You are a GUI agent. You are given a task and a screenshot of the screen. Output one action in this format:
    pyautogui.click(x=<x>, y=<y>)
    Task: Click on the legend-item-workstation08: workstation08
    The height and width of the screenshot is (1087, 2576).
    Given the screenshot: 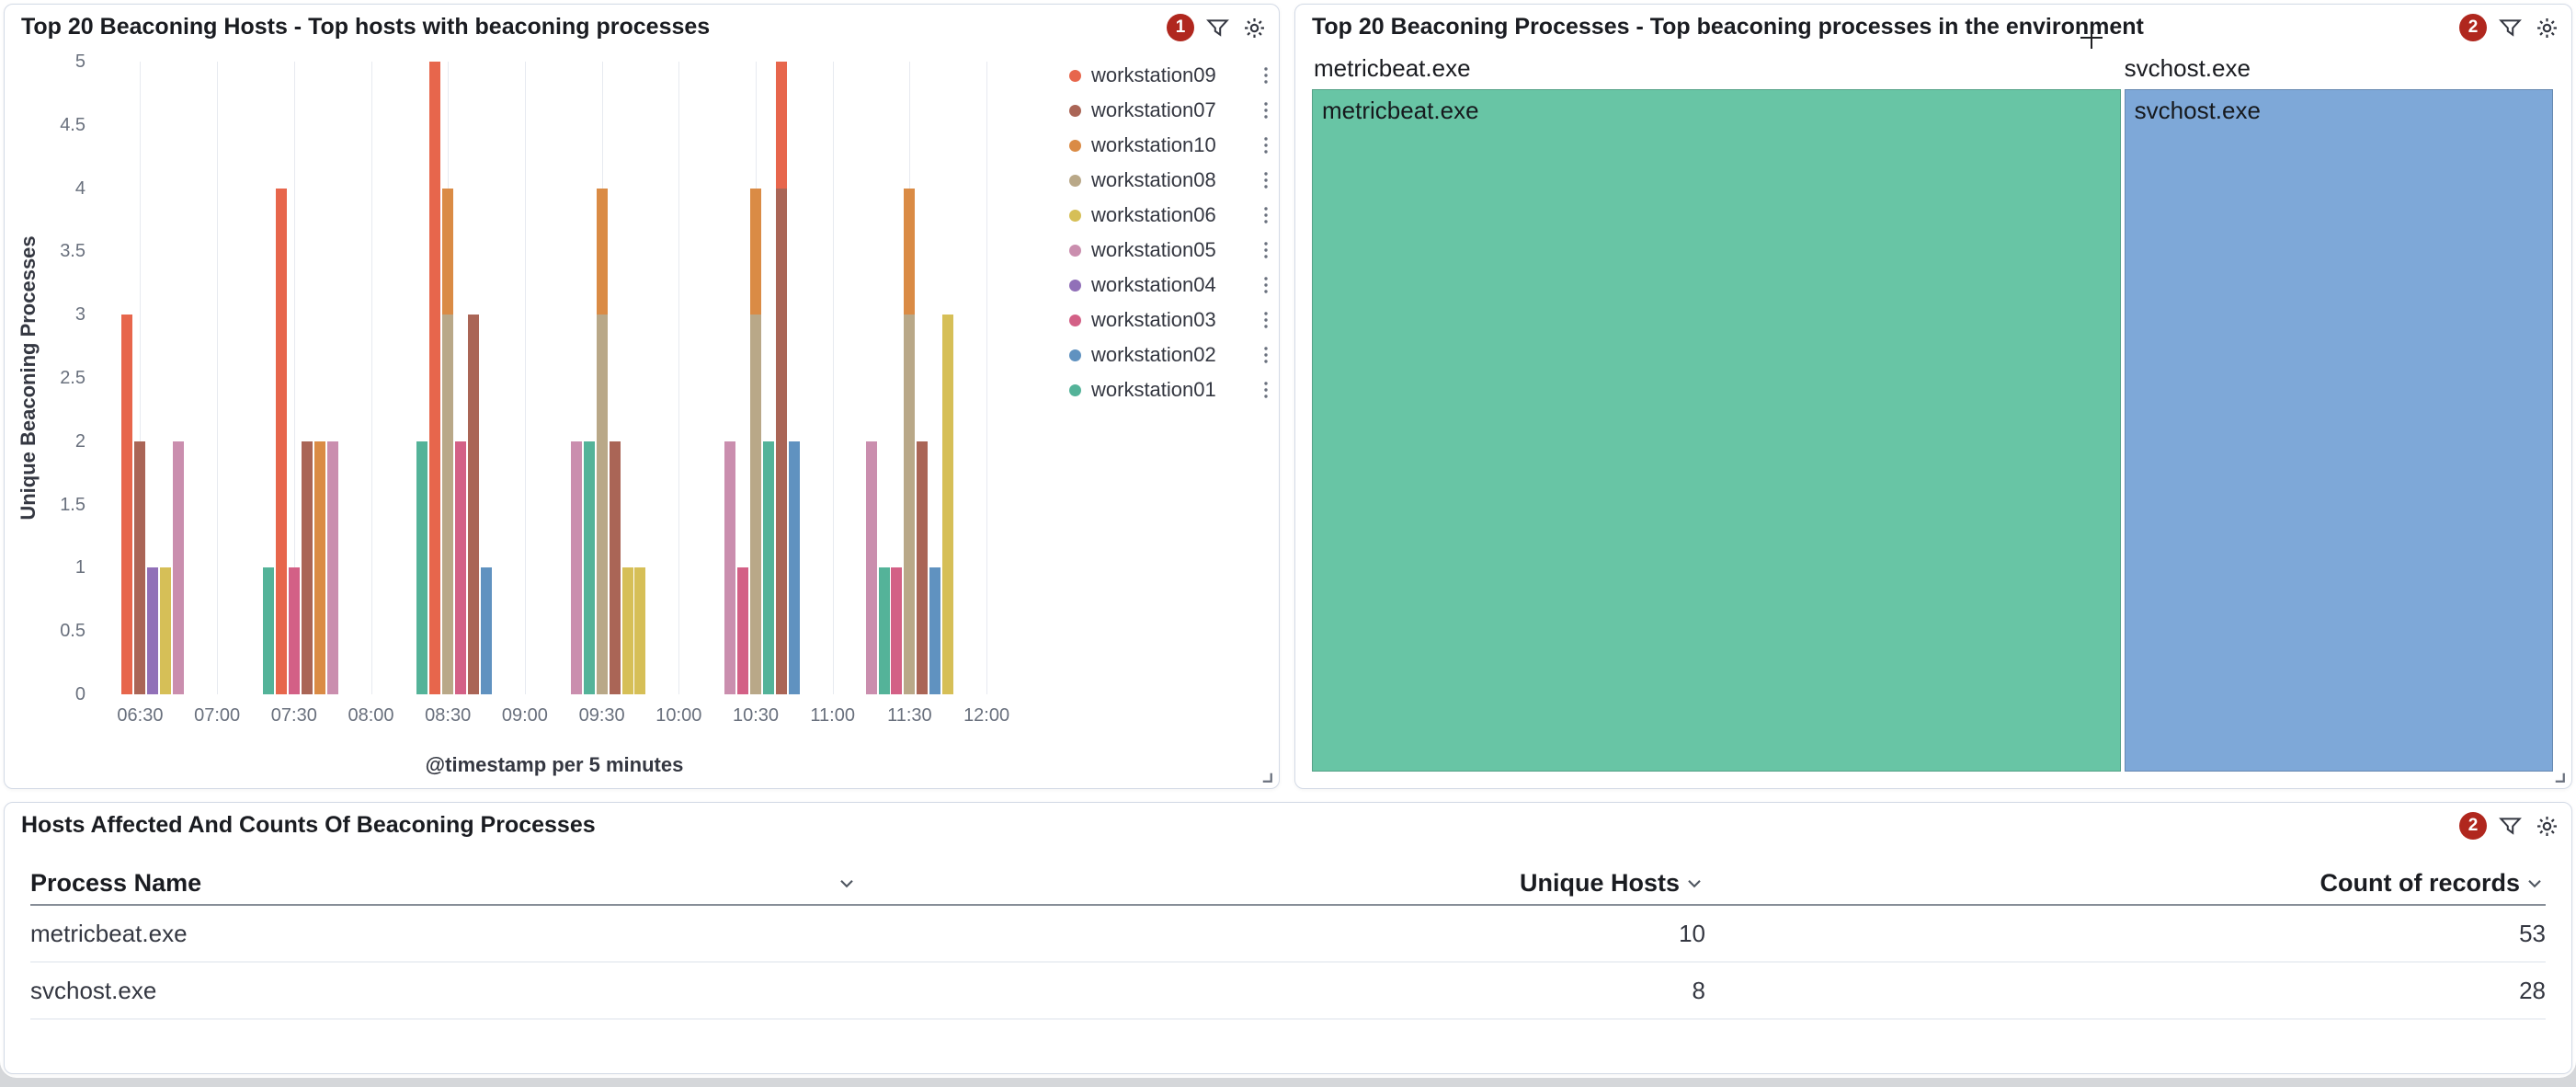 What is the action you would take?
    pyautogui.click(x=1172, y=180)
    